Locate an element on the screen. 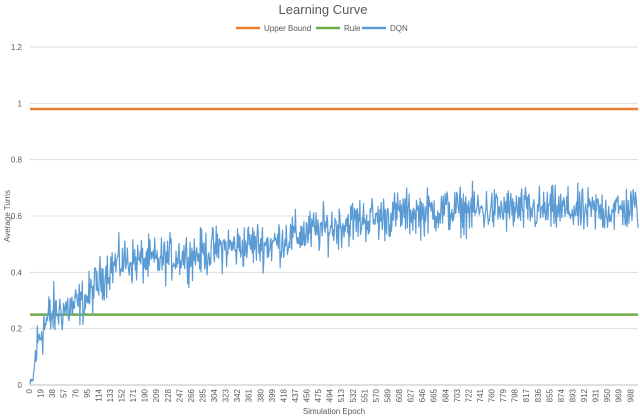 This screenshot has height=419, width=640. x-tick-label: 627 is located at coordinates (411, 395).